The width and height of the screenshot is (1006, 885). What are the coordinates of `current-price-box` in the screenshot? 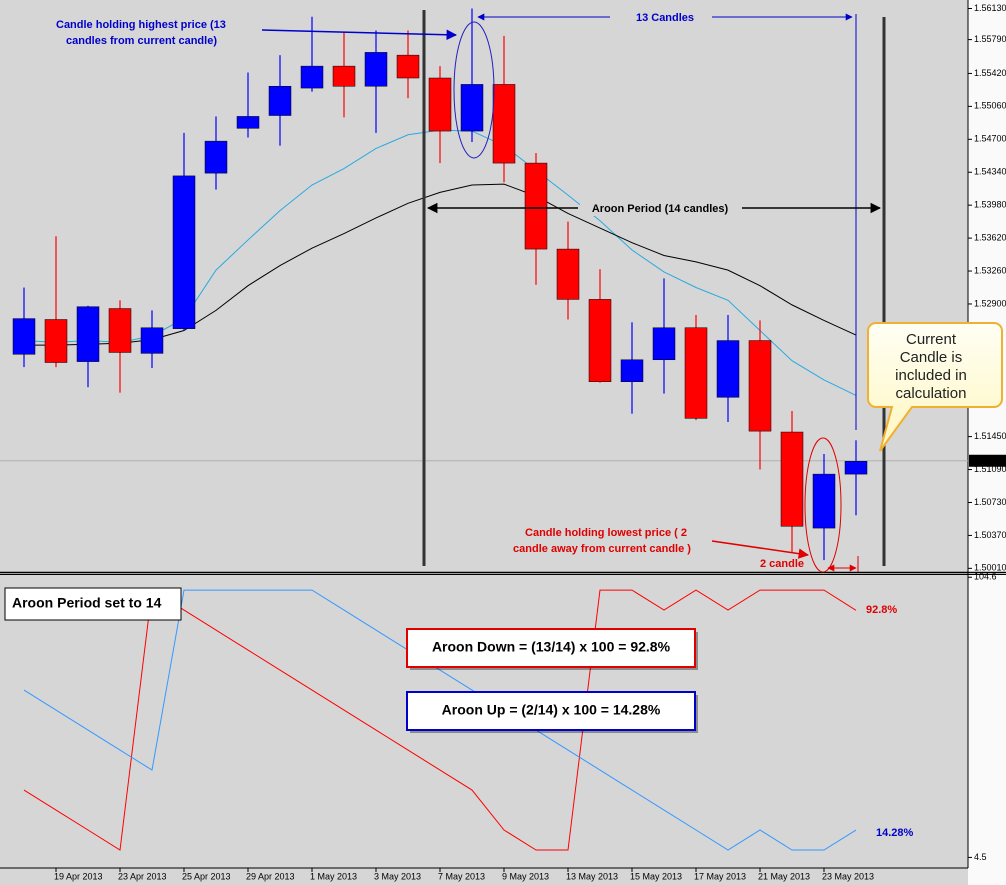 It's located at (987, 460).